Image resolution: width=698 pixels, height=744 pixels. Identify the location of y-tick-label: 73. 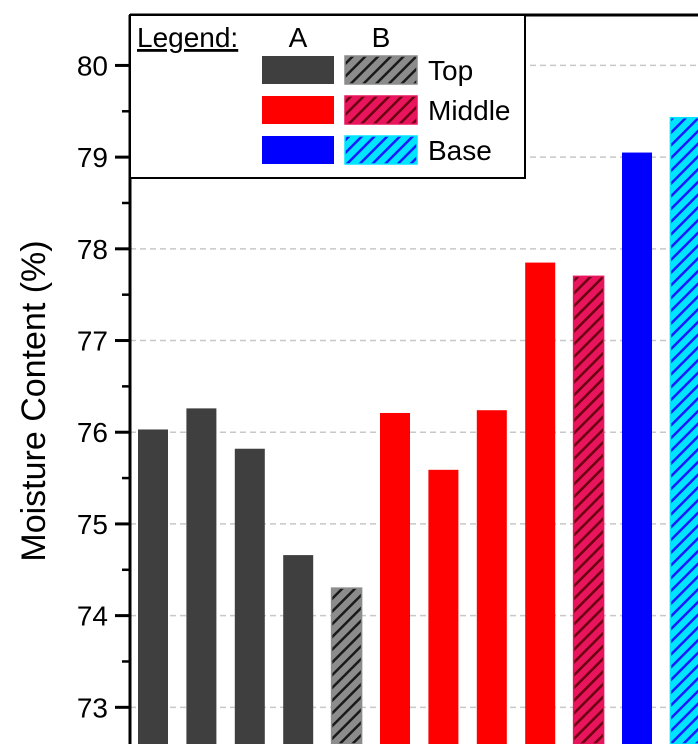
(92, 707).